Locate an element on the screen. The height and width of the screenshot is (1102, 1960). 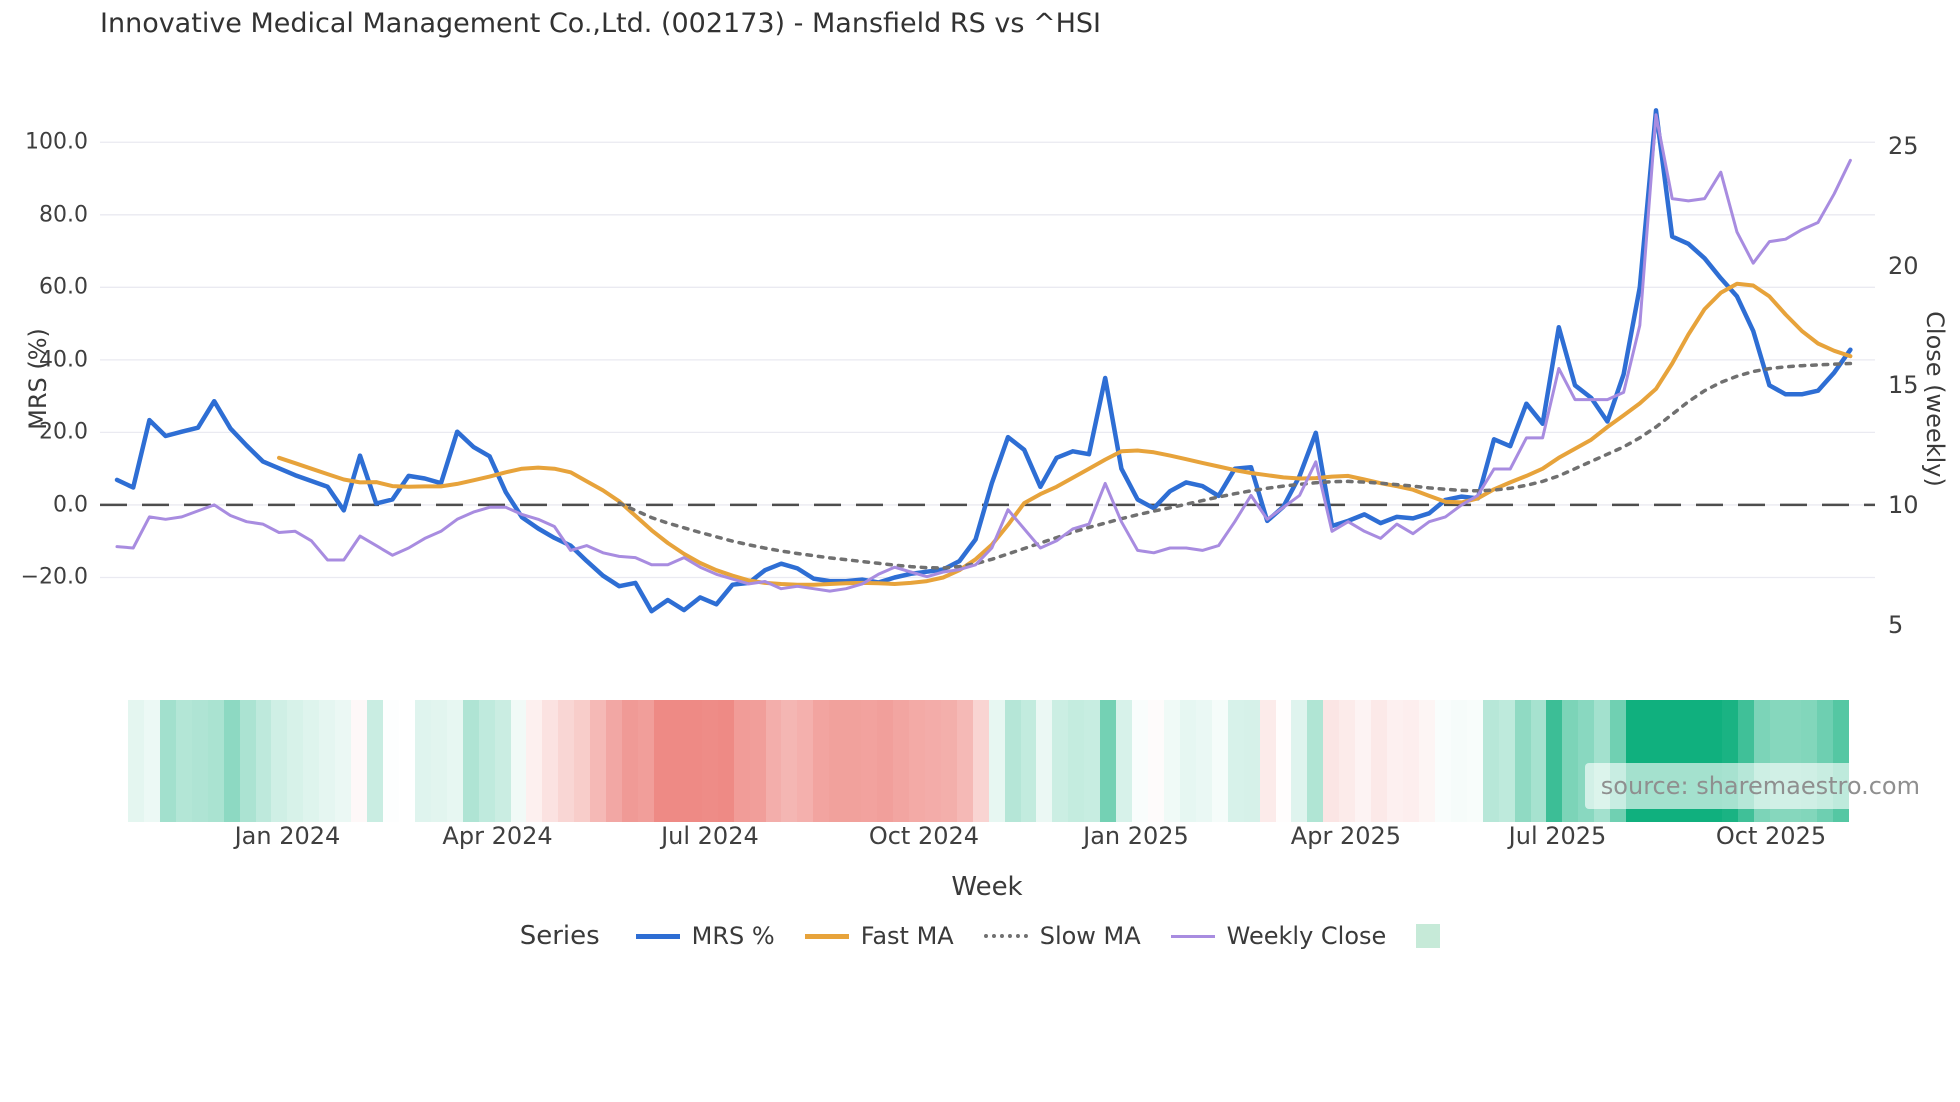
weekly-heatmap-strip is located at coordinates (989, 761).